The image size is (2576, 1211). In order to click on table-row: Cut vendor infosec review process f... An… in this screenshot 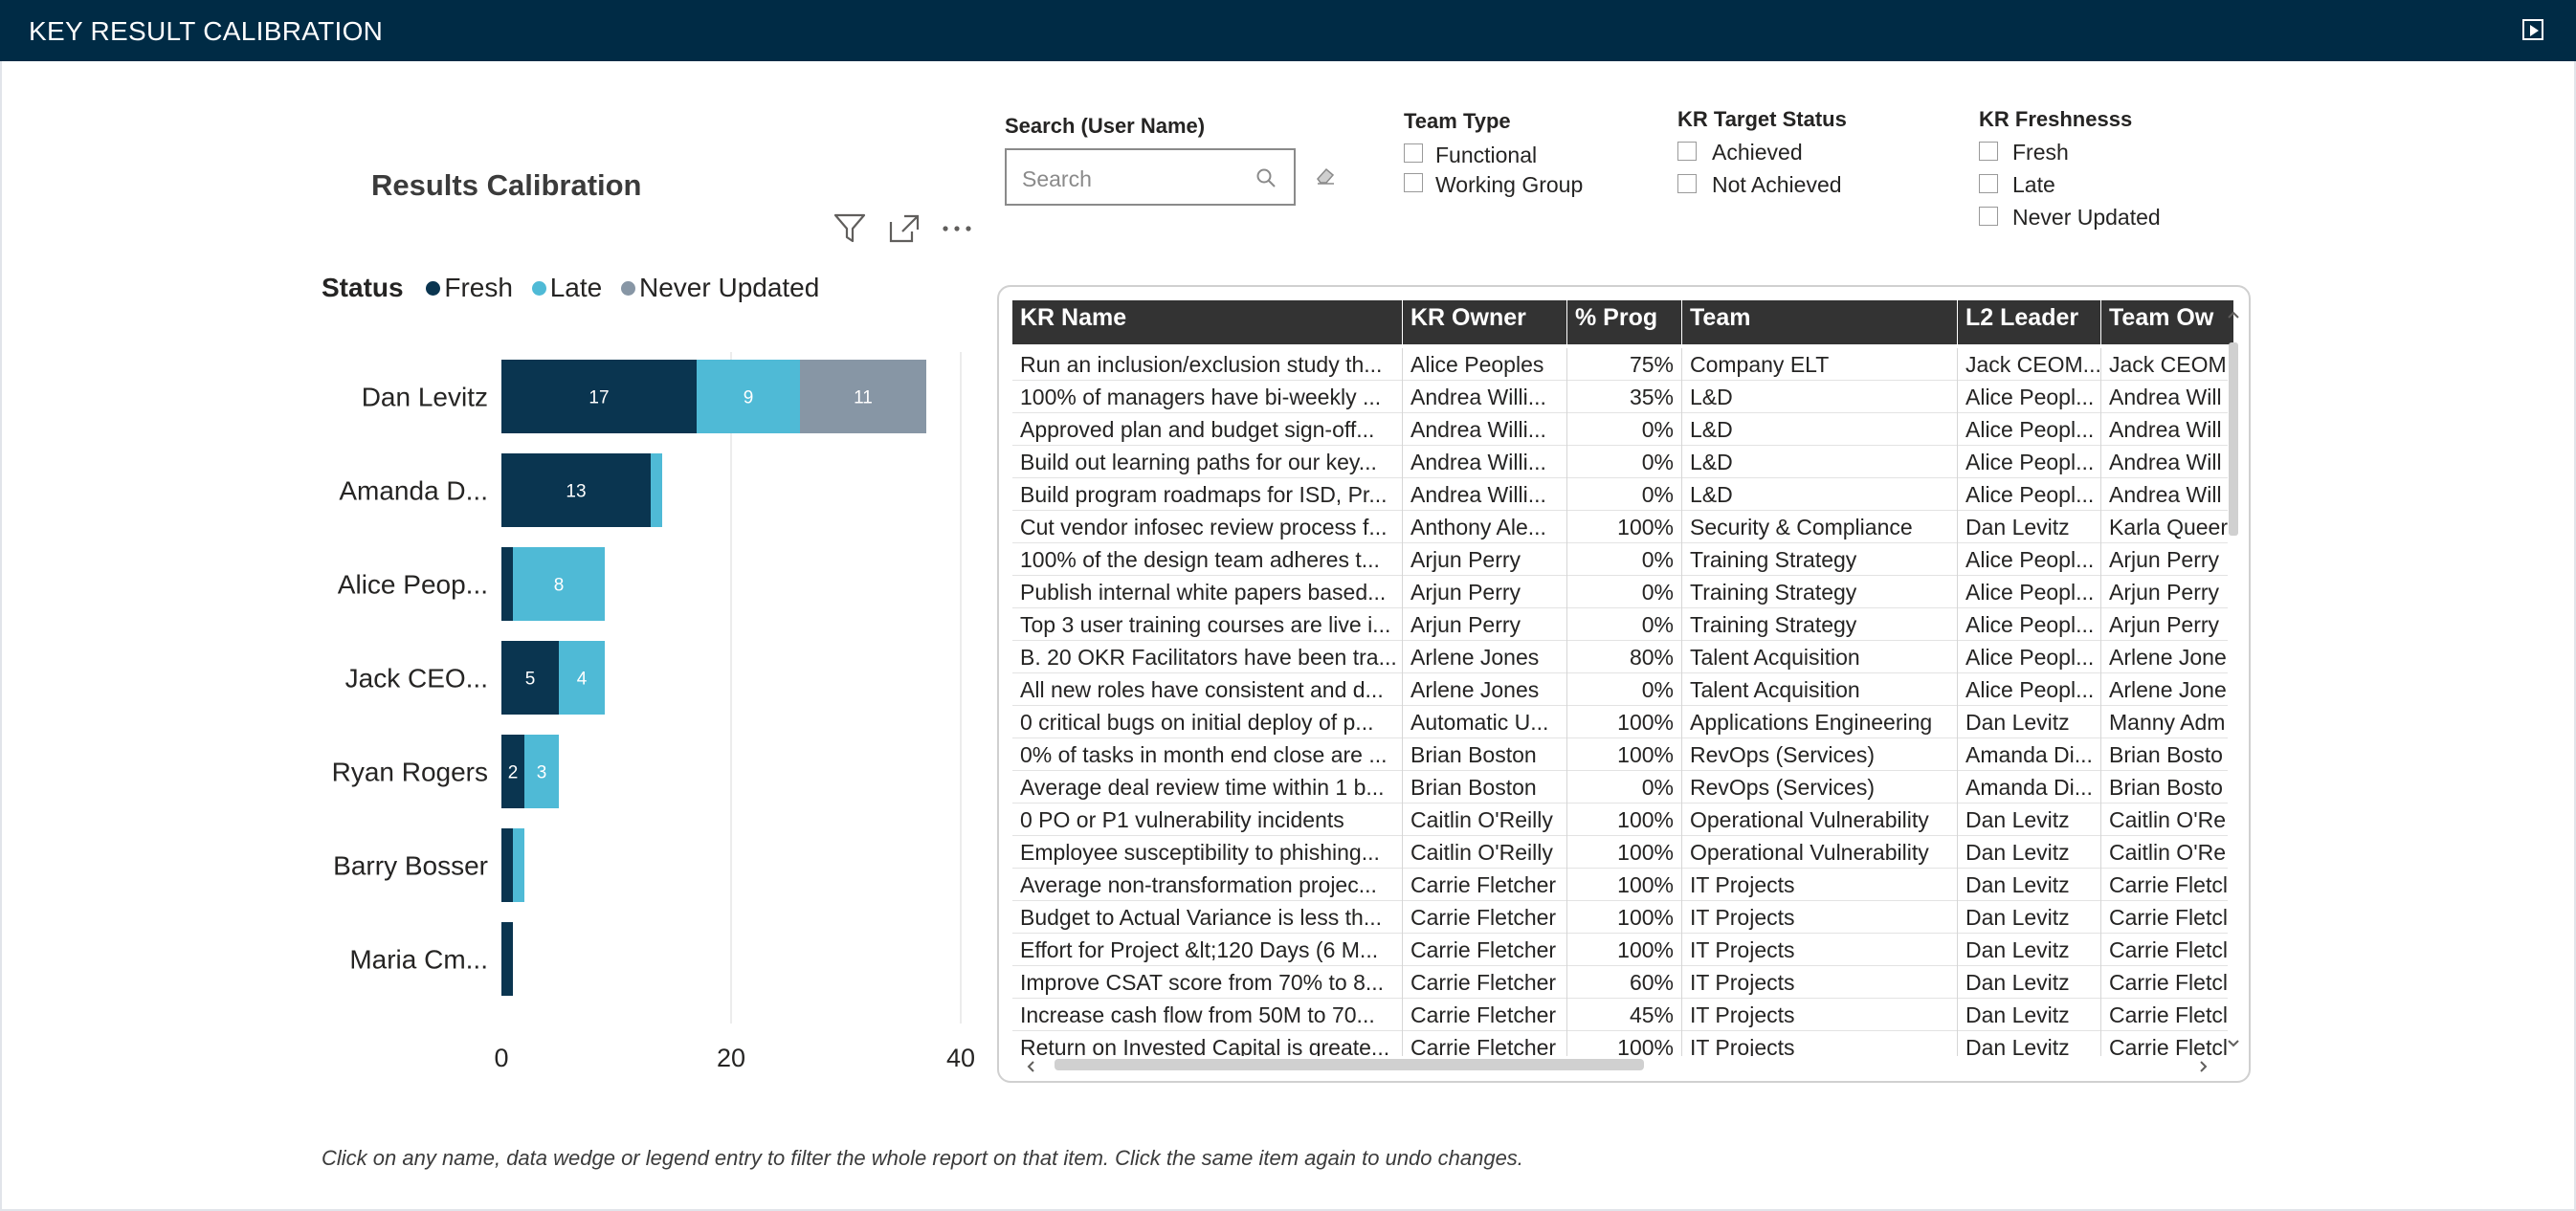, I will do `click(1620, 527)`.